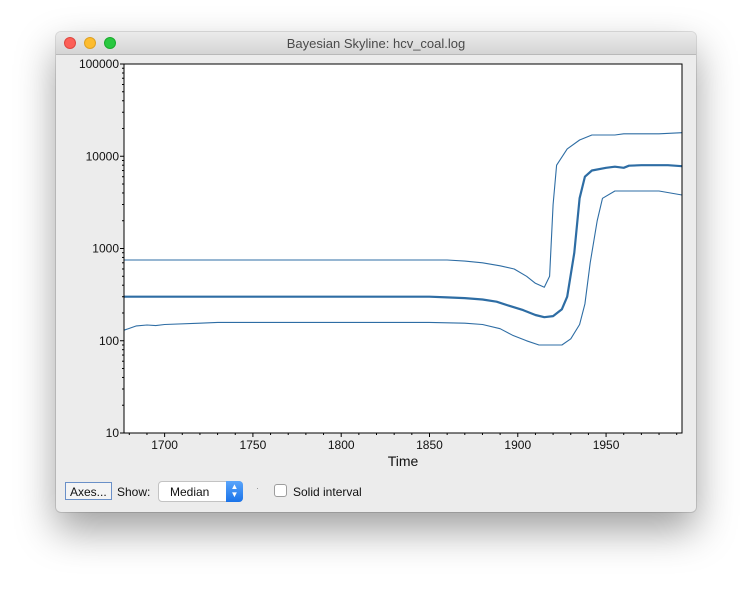 The width and height of the screenshot is (752, 592). What do you see at coordinates (164, 445) in the screenshot?
I see `x-tick-label: 1700` at bounding box center [164, 445].